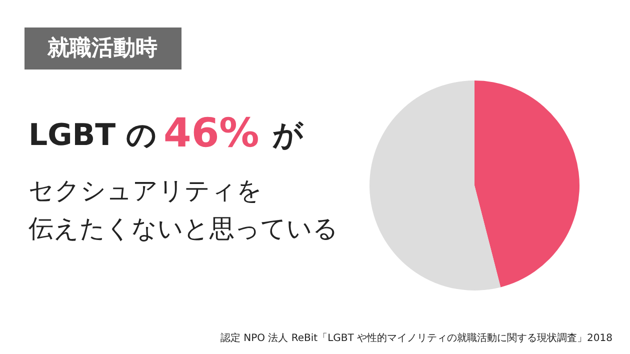 The height and width of the screenshot is (354, 630). Describe the element at coordinates (212, 133) in the screenshot. I see `text: 46%` at that location.